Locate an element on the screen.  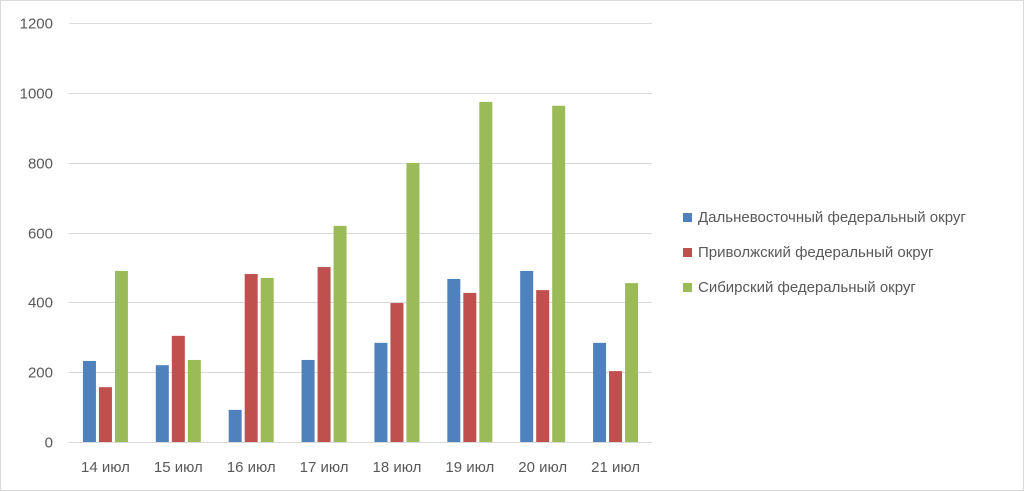
x-tick-label: 18 июл is located at coordinates (396, 467).